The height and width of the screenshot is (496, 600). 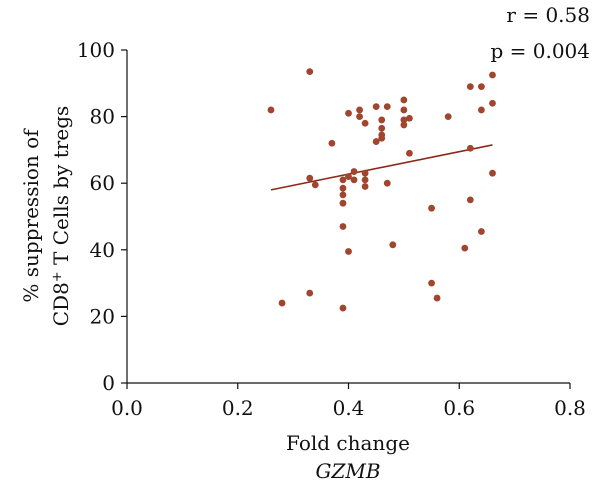 What do you see at coordinates (31, 215) in the screenshot?
I see `y-axis-label-line1: % suppression of` at bounding box center [31, 215].